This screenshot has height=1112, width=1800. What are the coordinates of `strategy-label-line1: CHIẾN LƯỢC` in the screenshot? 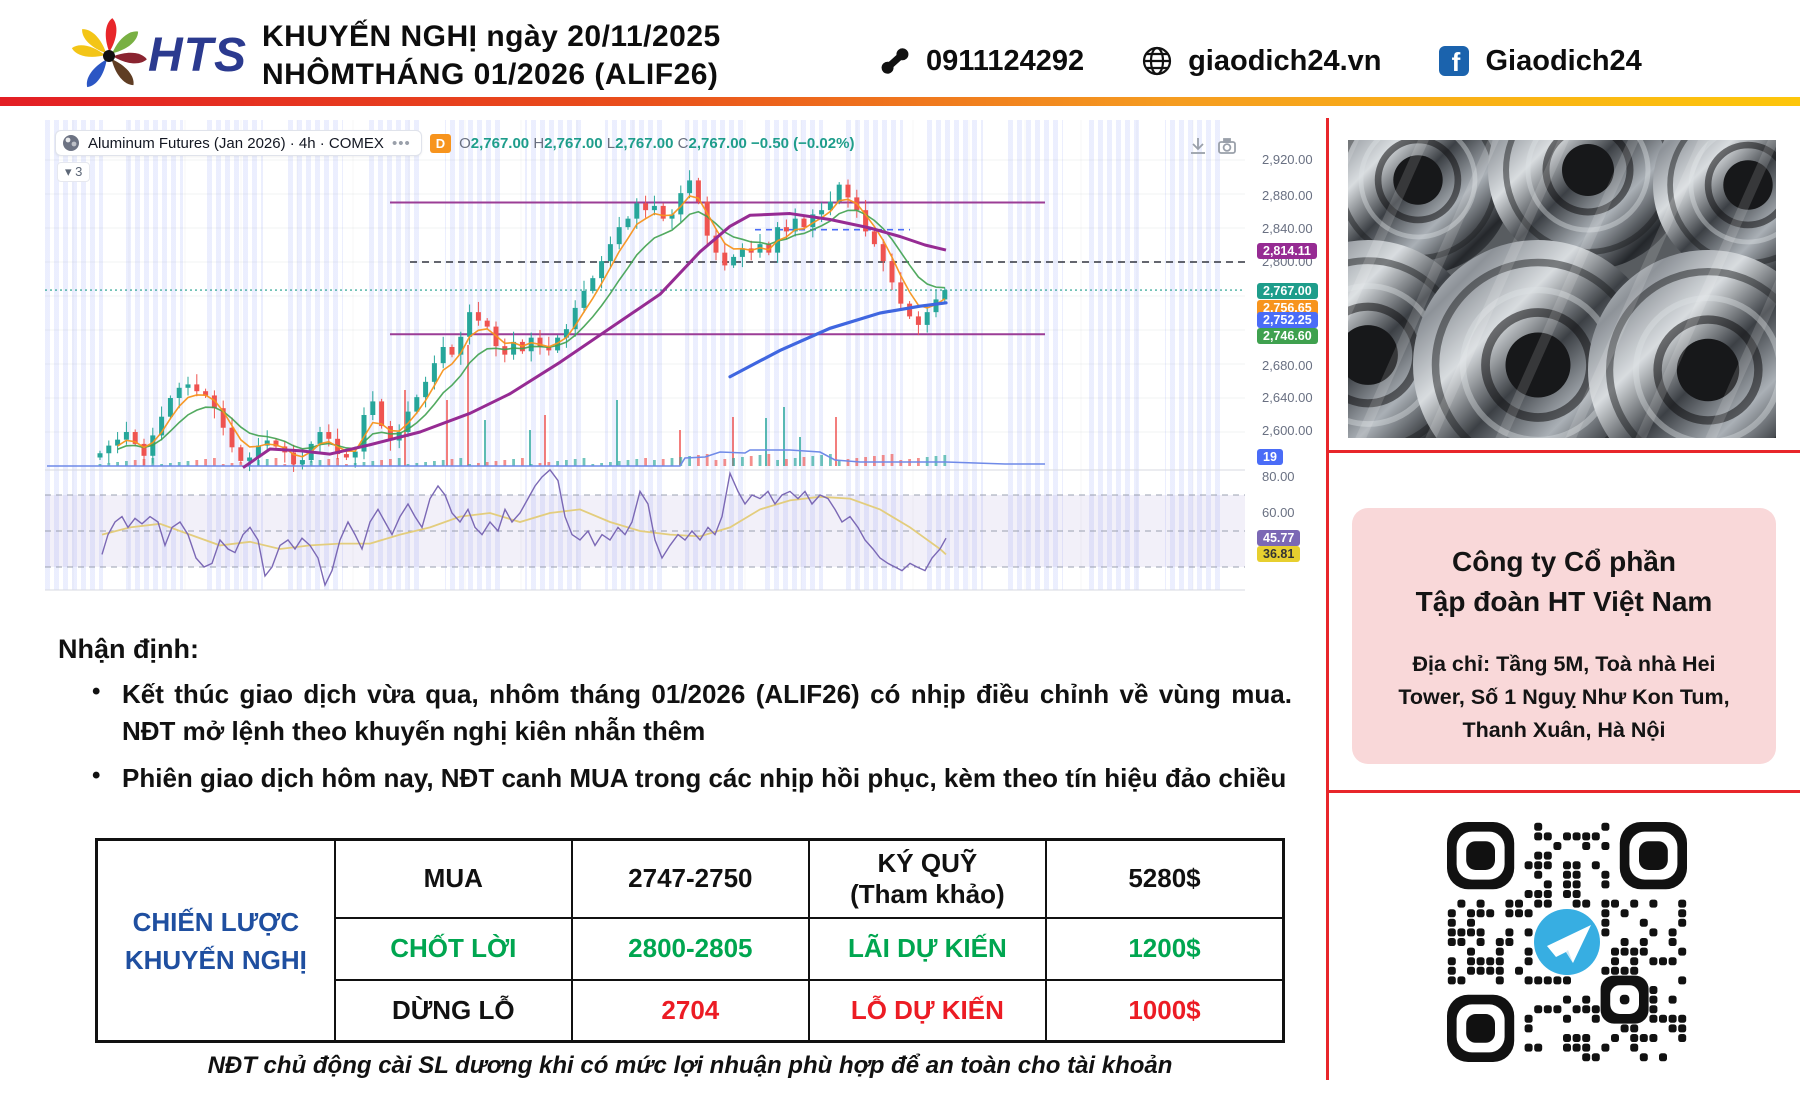 It's located at (216, 921).